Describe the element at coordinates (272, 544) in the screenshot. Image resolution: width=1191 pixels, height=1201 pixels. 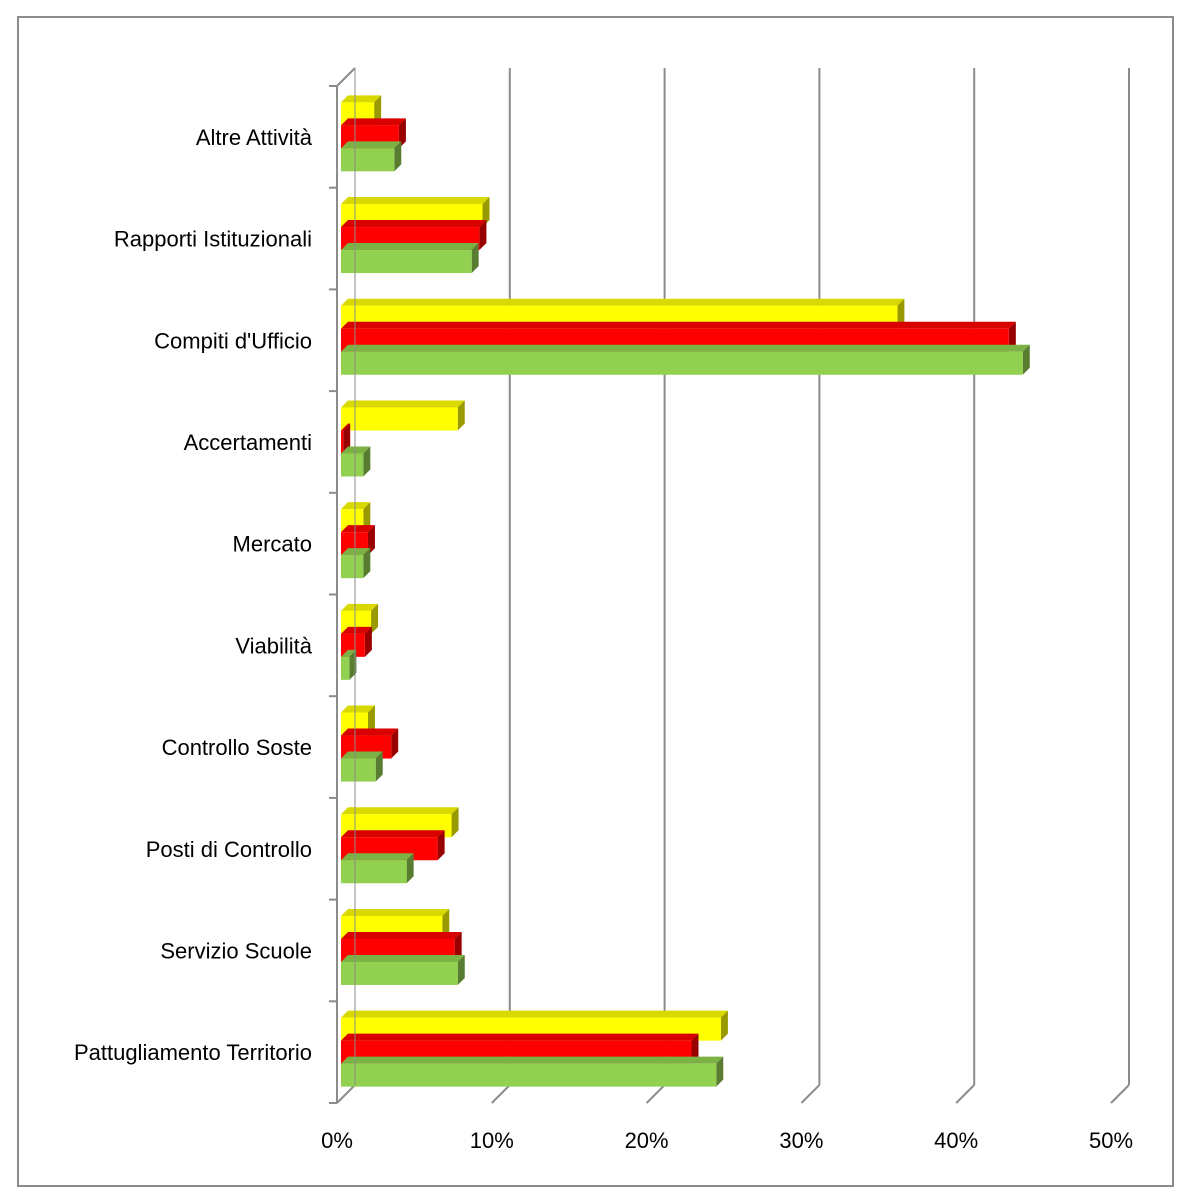
I see `category-label: Mercato` at that location.